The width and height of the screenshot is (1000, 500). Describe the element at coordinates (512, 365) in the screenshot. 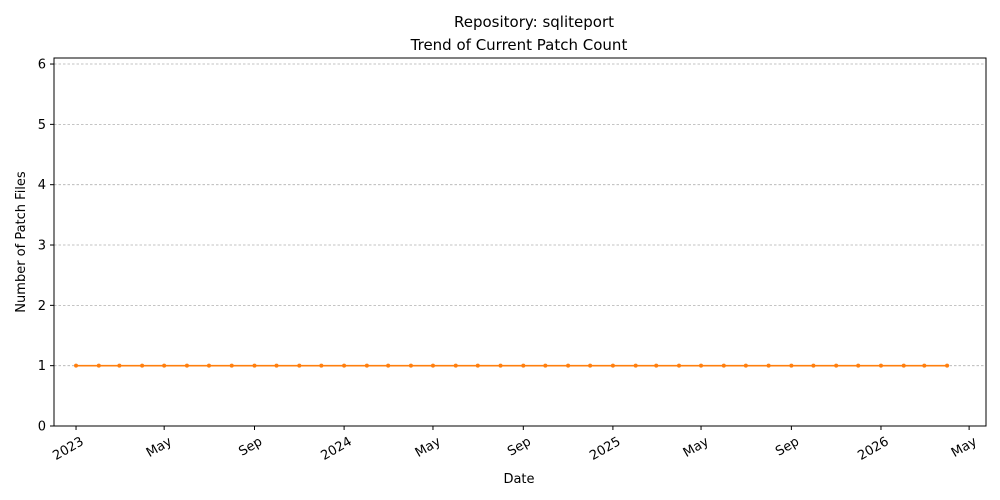

I see `series-layer` at that location.